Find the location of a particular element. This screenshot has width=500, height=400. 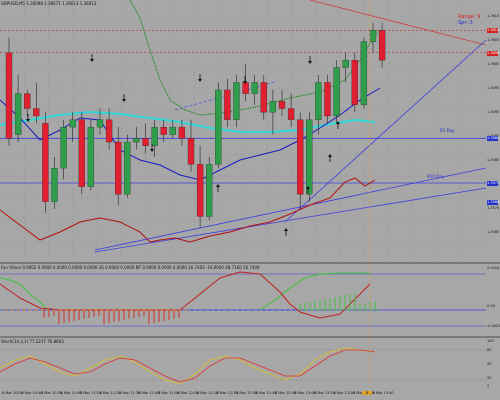

price-axis-label: 1.3585 is located at coordinates (493, 136).